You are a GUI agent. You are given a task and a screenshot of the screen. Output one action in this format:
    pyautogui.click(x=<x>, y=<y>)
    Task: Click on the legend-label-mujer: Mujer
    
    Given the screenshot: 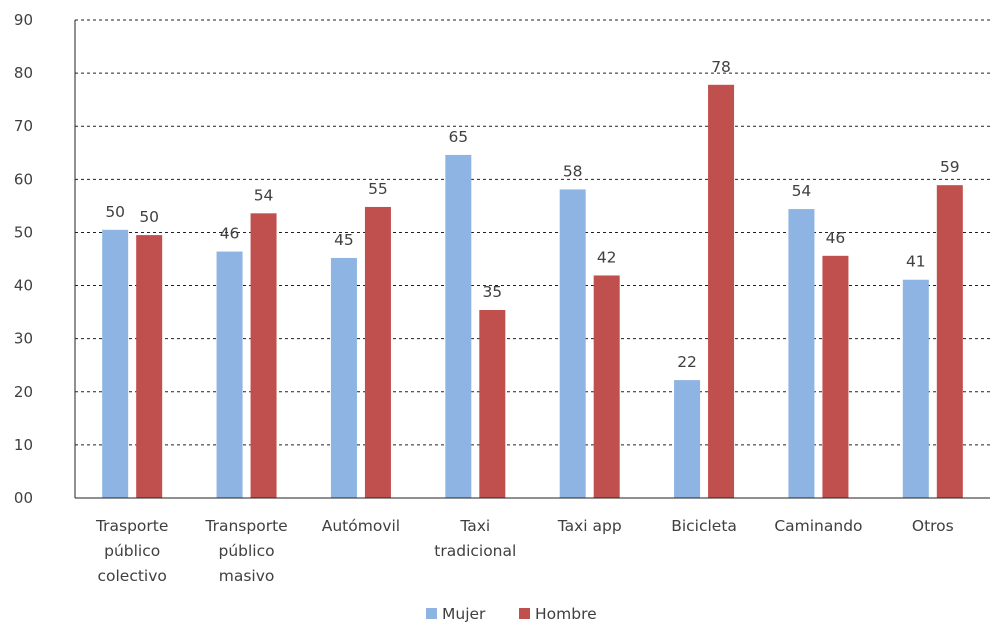 What is the action you would take?
    pyautogui.click(x=464, y=614)
    